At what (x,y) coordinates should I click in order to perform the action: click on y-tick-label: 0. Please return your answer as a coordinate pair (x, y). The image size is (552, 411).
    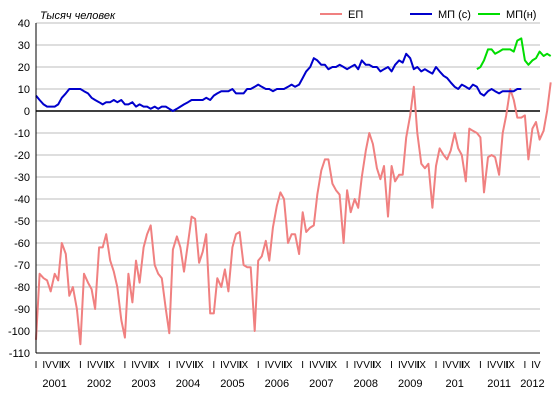
    Looking at the image, I should click on (27, 112).